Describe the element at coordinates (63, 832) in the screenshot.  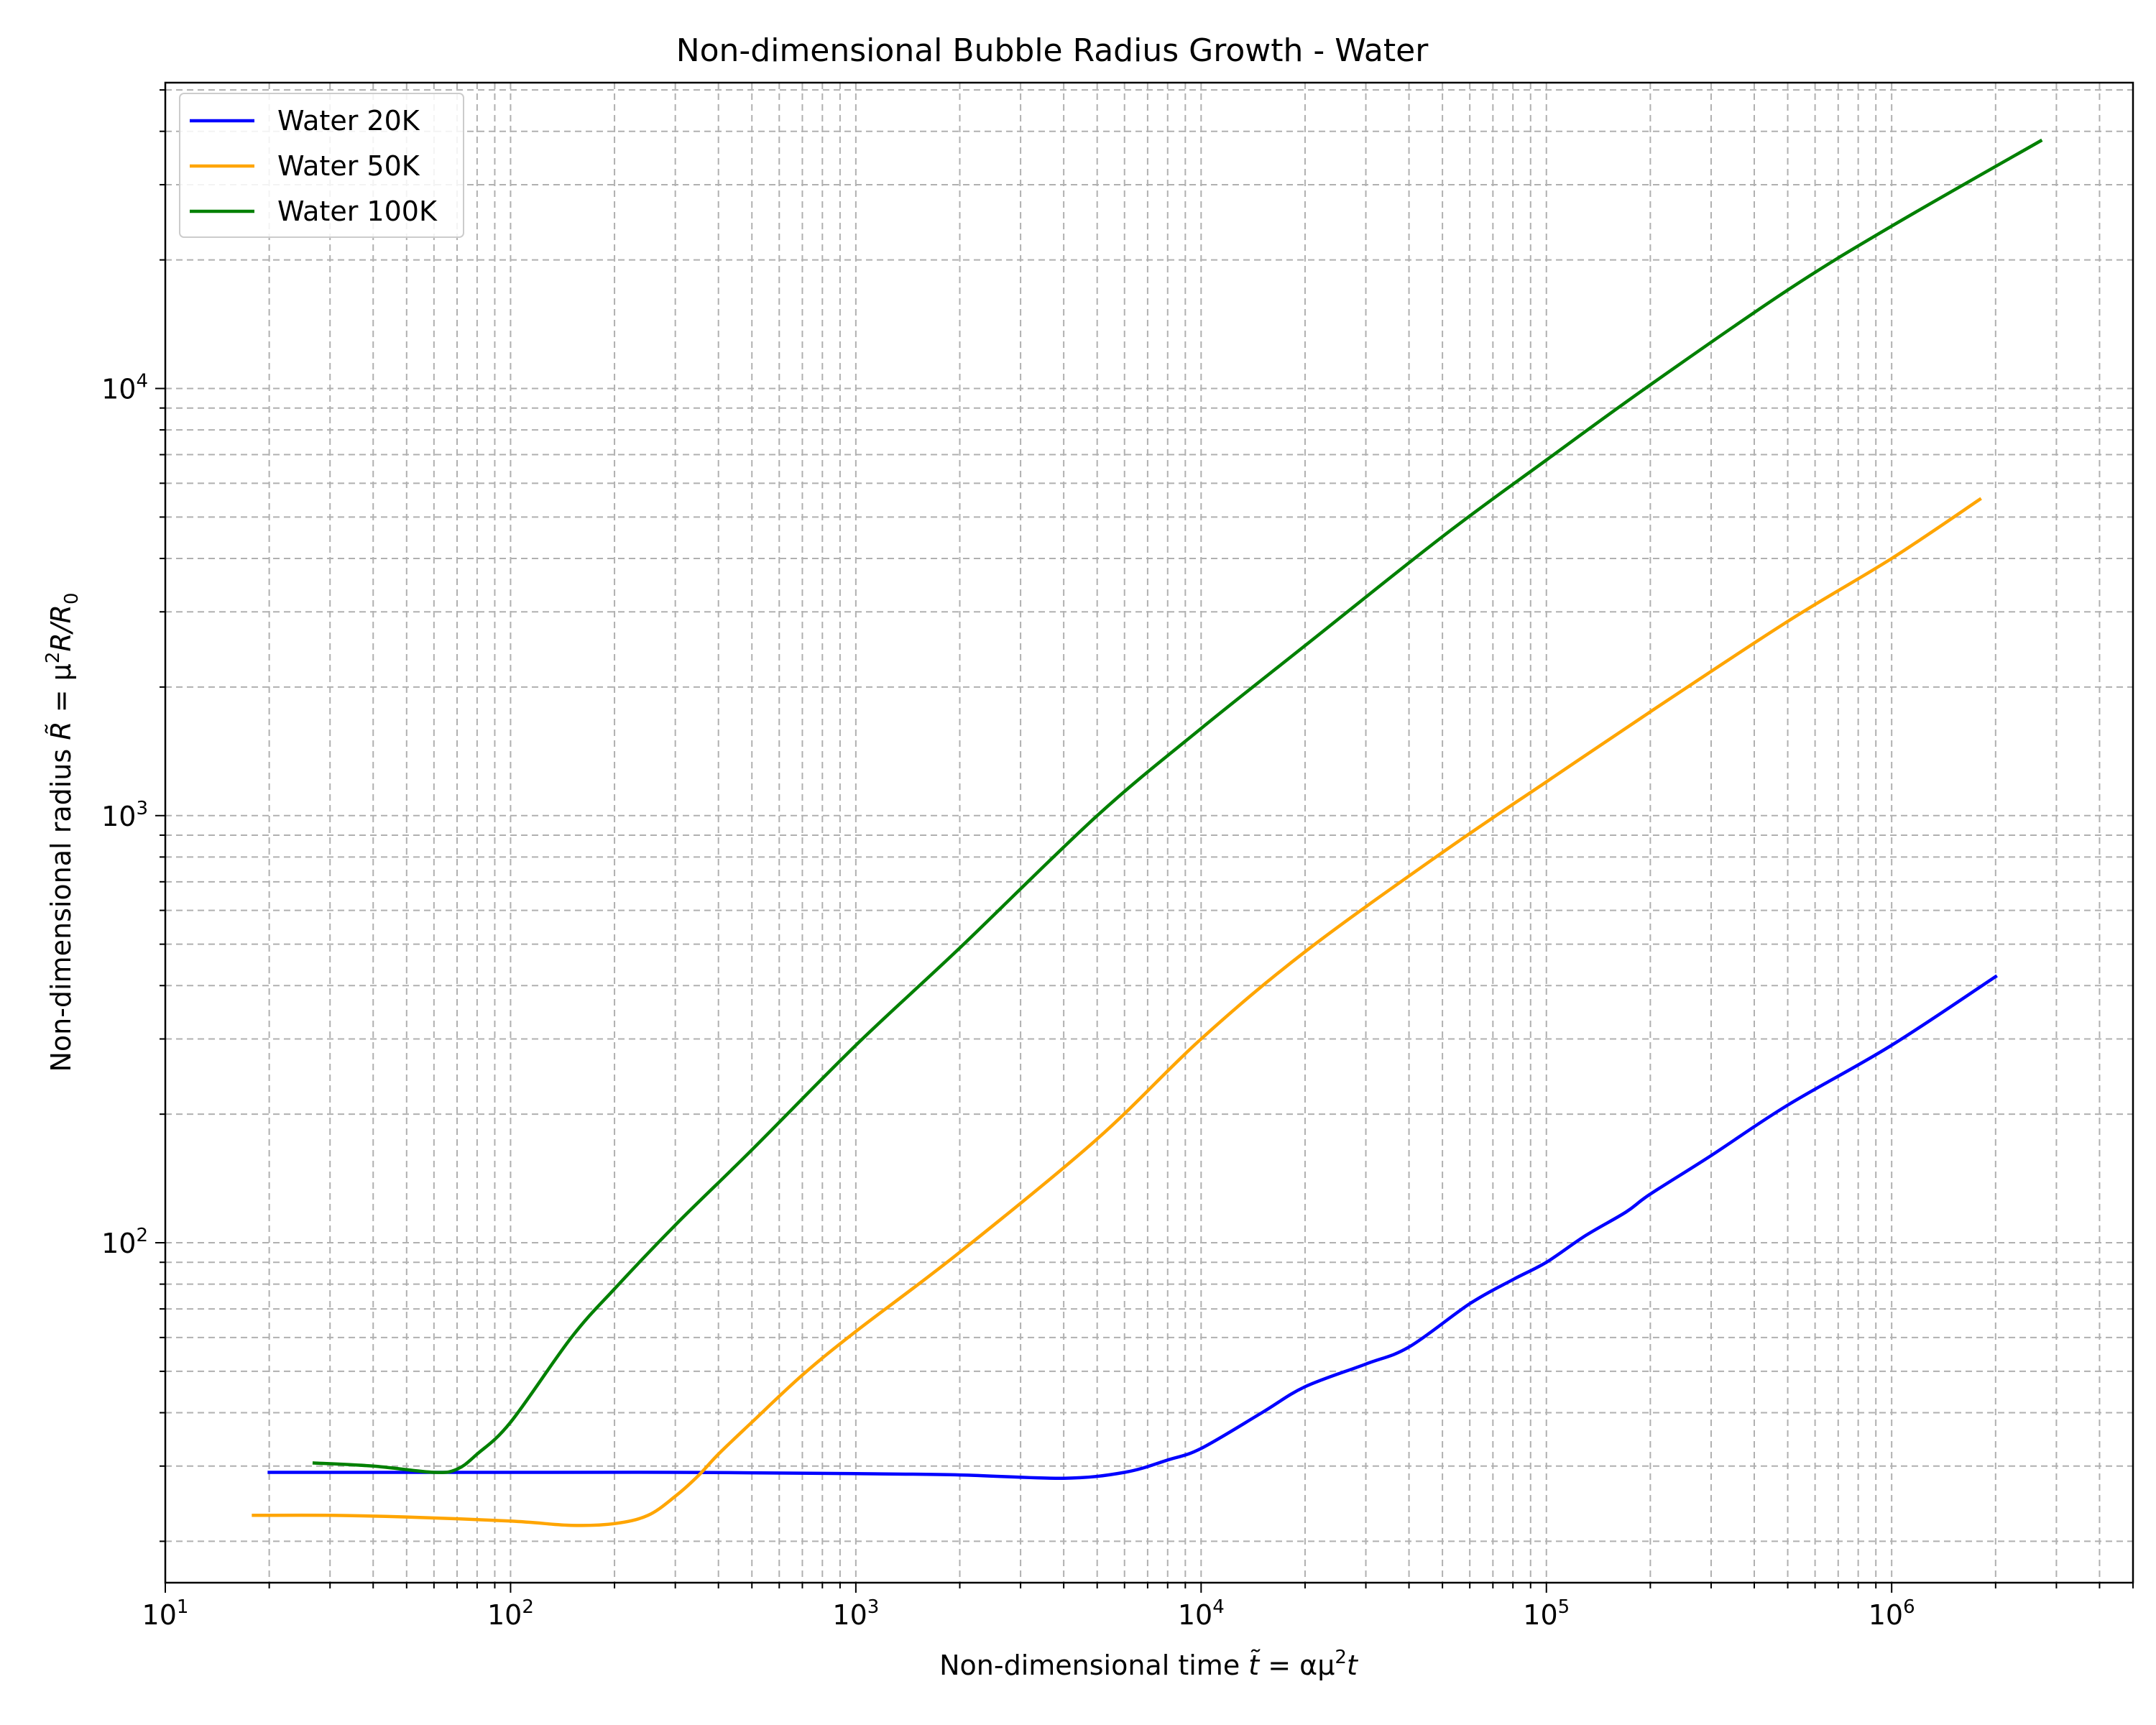
I see `y-axis-label: Non-dimensional radius R̃ = μ2R/R0` at that location.